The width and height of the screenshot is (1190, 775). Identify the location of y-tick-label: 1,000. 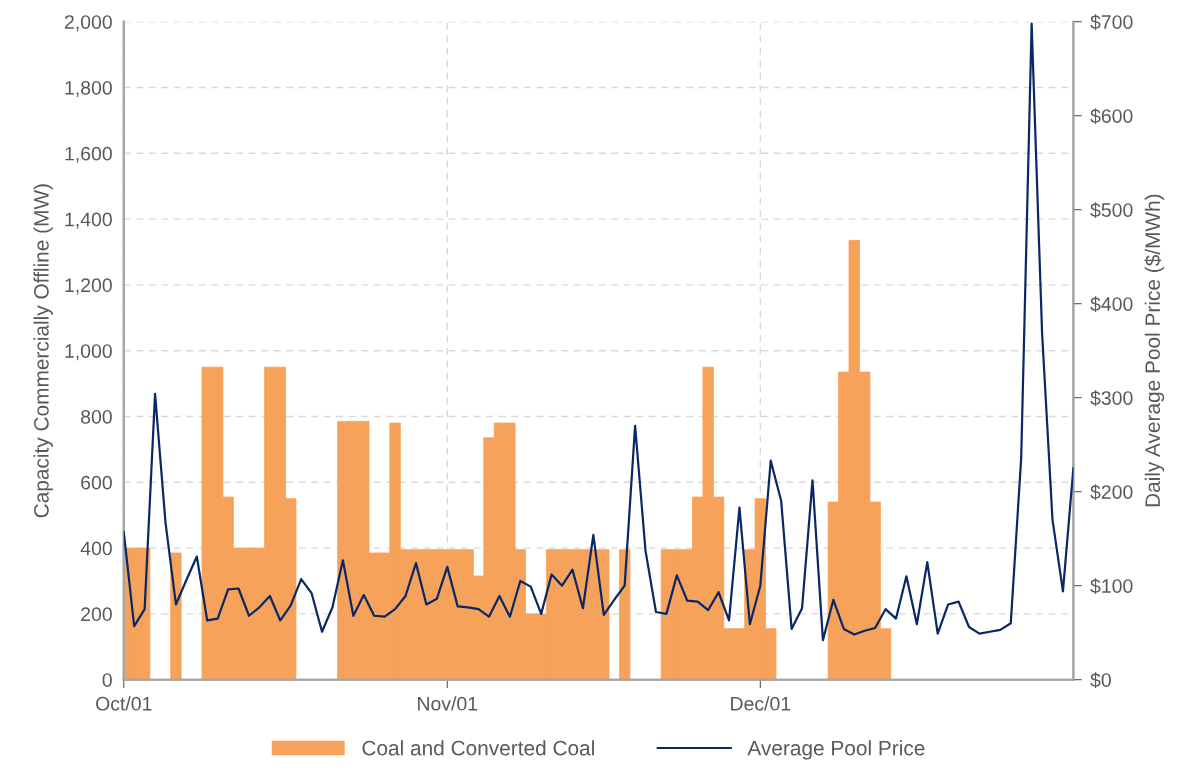
(88, 352).